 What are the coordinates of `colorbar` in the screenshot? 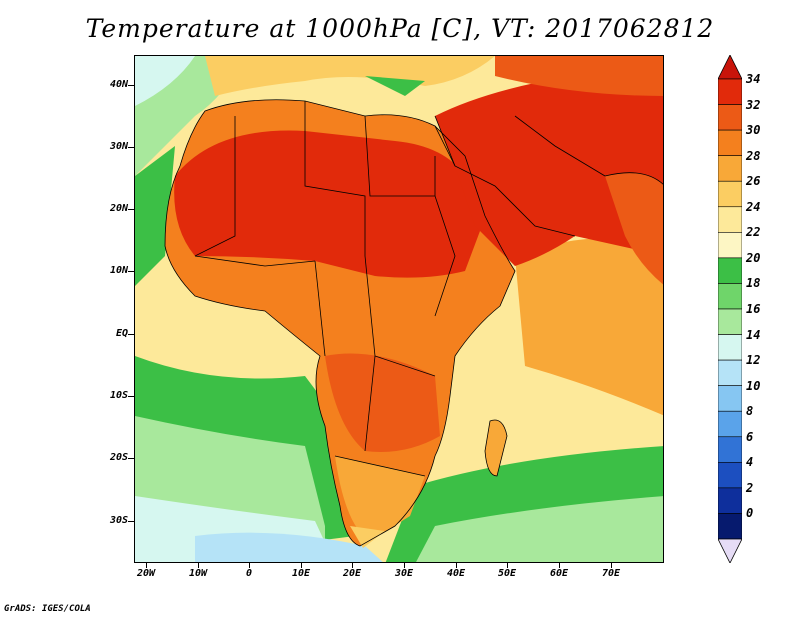 It's located at (730, 309).